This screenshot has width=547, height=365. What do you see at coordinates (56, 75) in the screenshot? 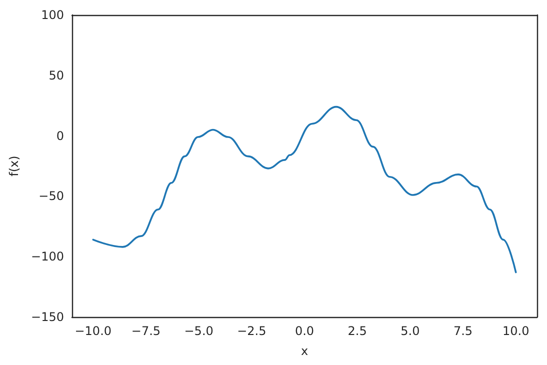
I see `y-tick-label: 50` at bounding box center [56, 75].